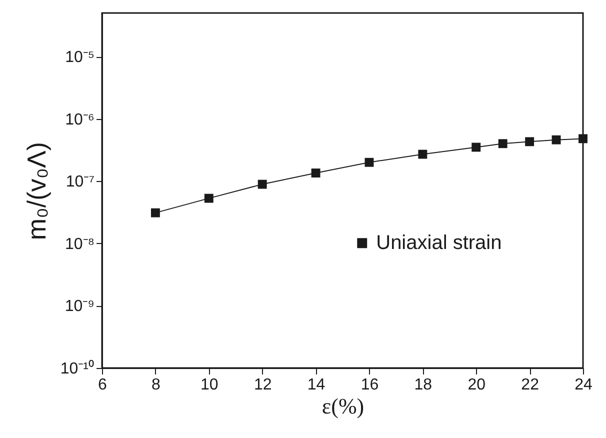 This screenshot has height=438, width=606. I want to click on x-tick-label: 18, so click(423, 385).